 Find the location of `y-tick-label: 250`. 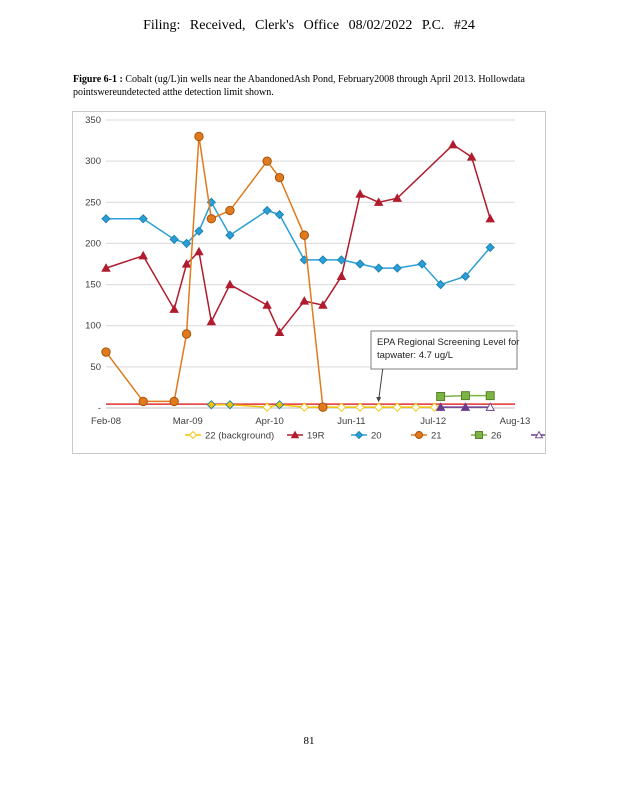

y-tick-label: 250 is located at coordinates (93, 202).